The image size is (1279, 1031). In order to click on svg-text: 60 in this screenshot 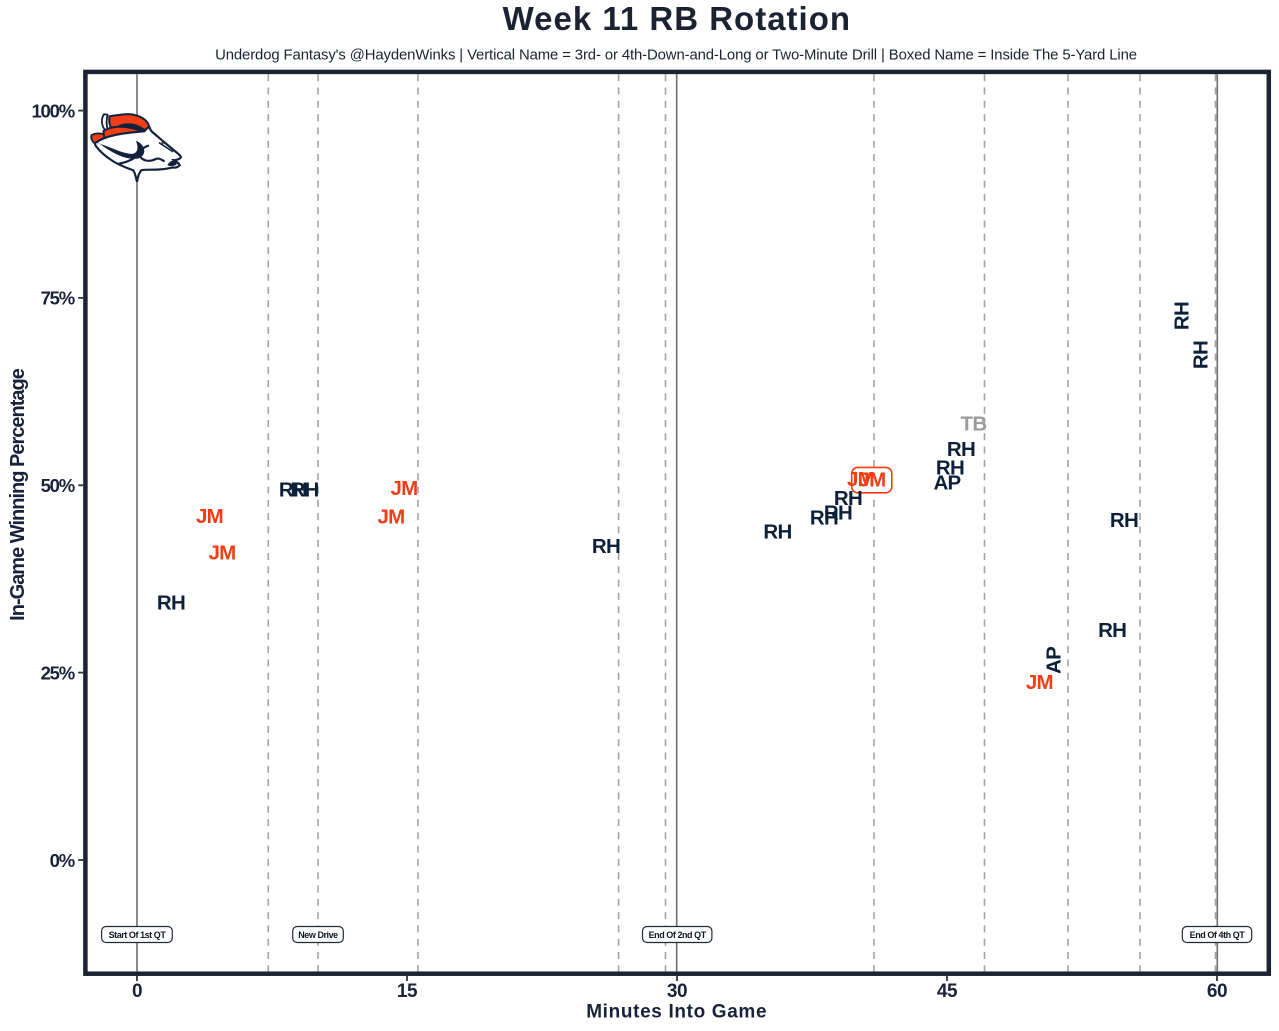, I will do `click(1217, 991)`.